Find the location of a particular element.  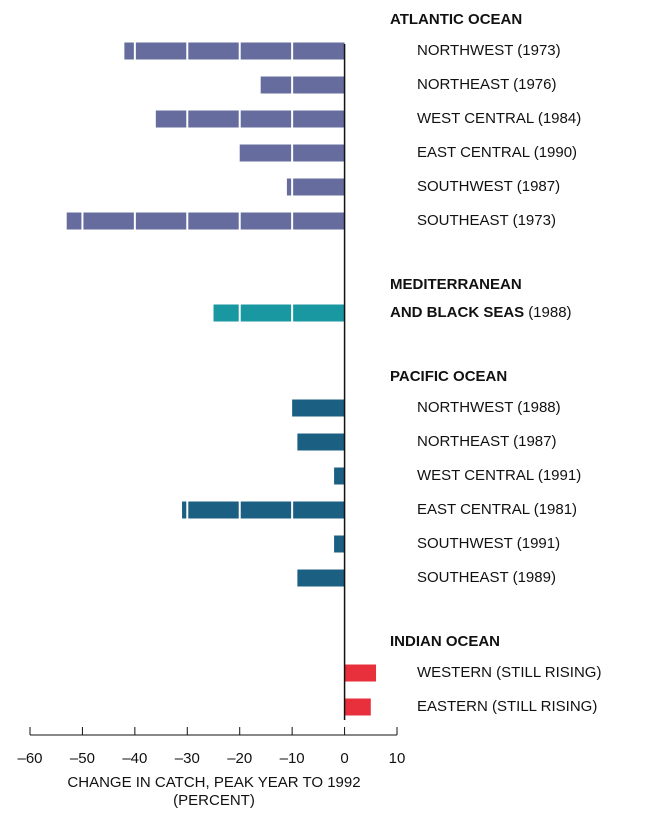

category-label: NORTHWEST (1973) is located at coordinates (489, 50).